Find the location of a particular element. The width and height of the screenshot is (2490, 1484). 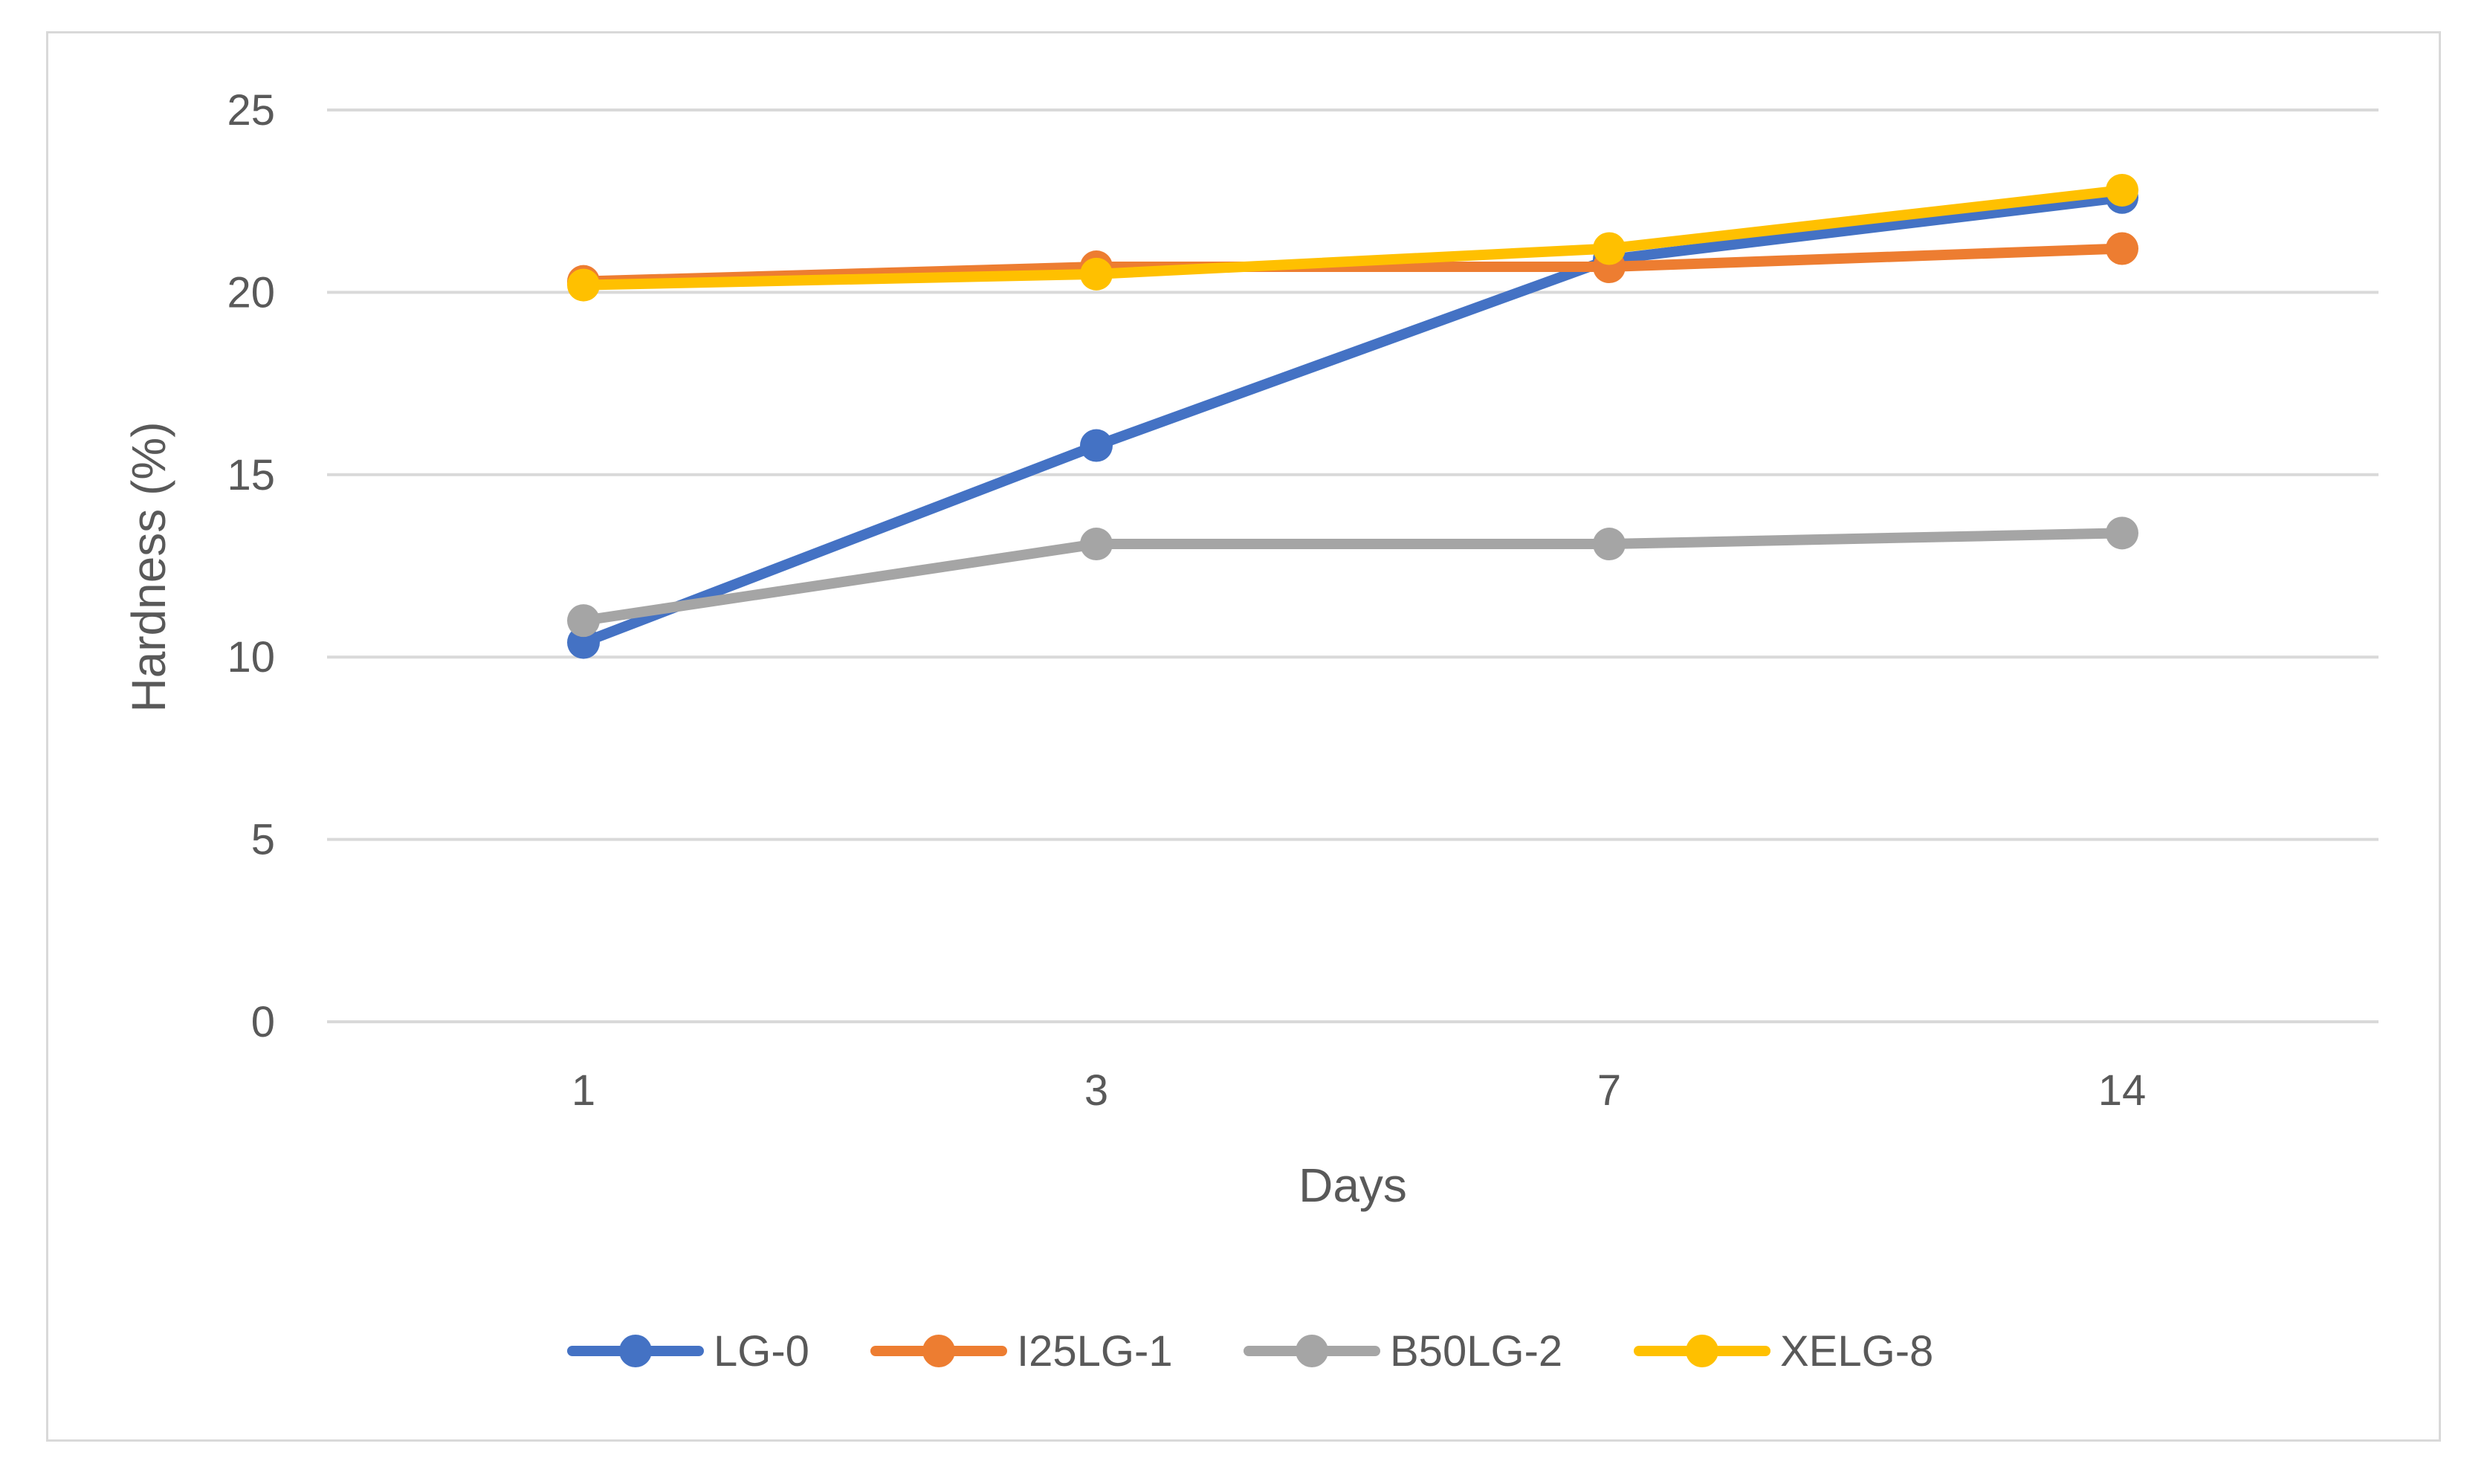

legend-label: I25LG-1 is located at coordinates (1095, 1352).